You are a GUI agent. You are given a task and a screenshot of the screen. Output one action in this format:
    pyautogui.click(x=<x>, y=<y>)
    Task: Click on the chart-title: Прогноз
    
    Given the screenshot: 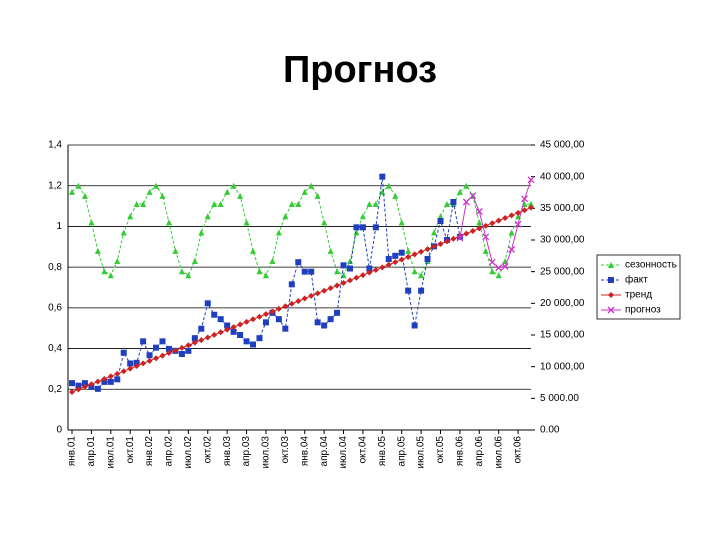 What is the action you would take?
    pyautogui.click(x=360, y=70)
    